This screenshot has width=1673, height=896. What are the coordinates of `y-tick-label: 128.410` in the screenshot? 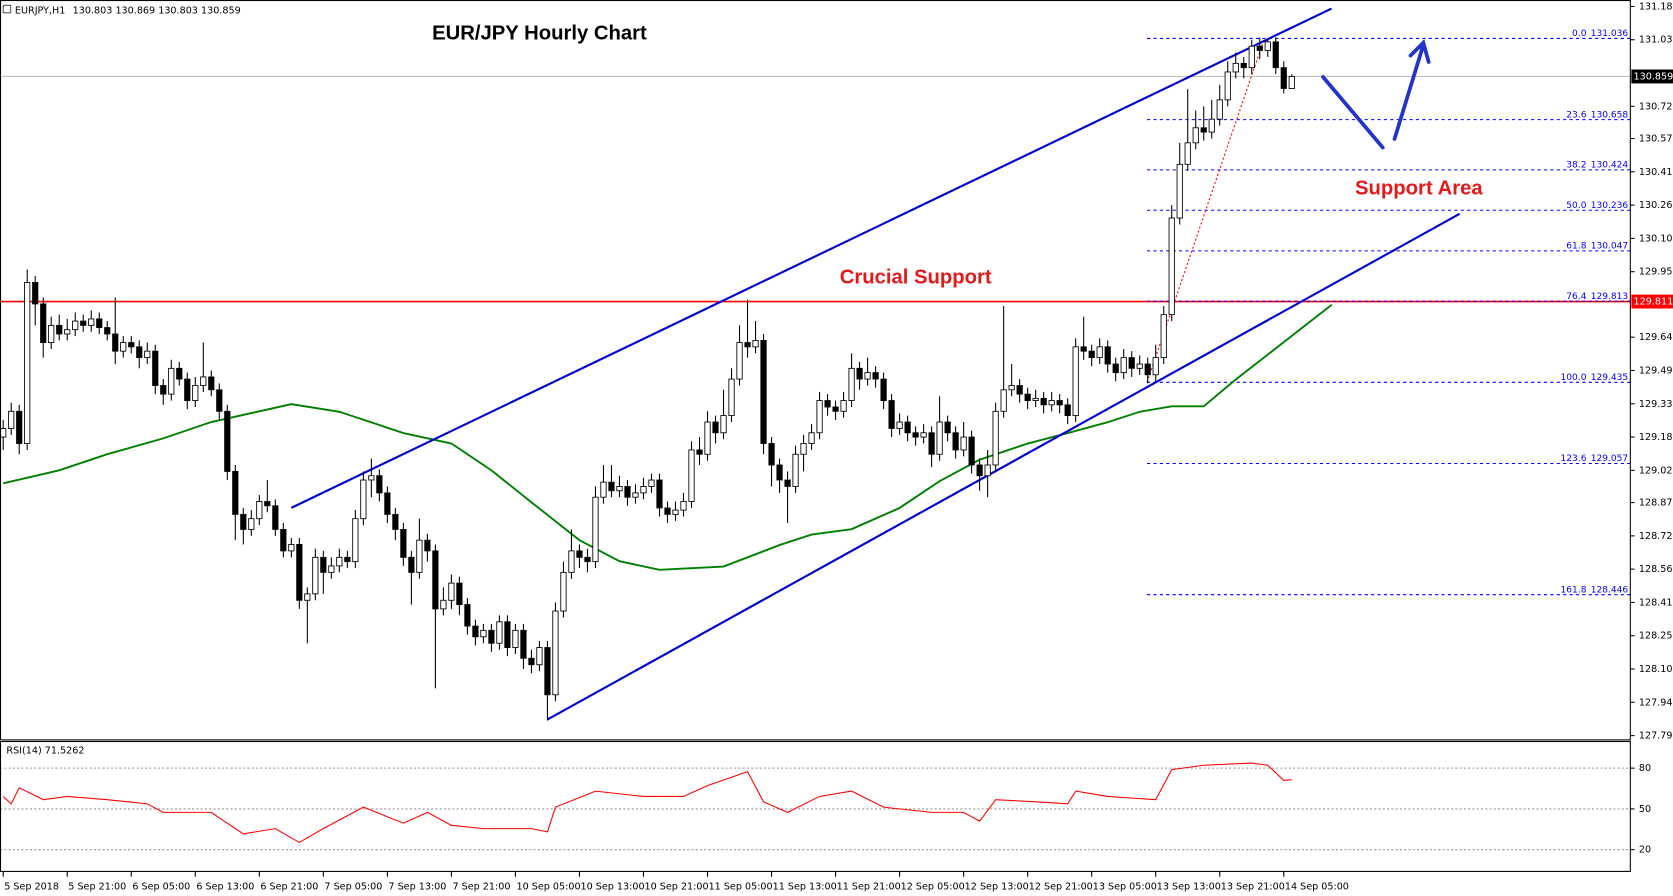 It's located at (1656, 602).